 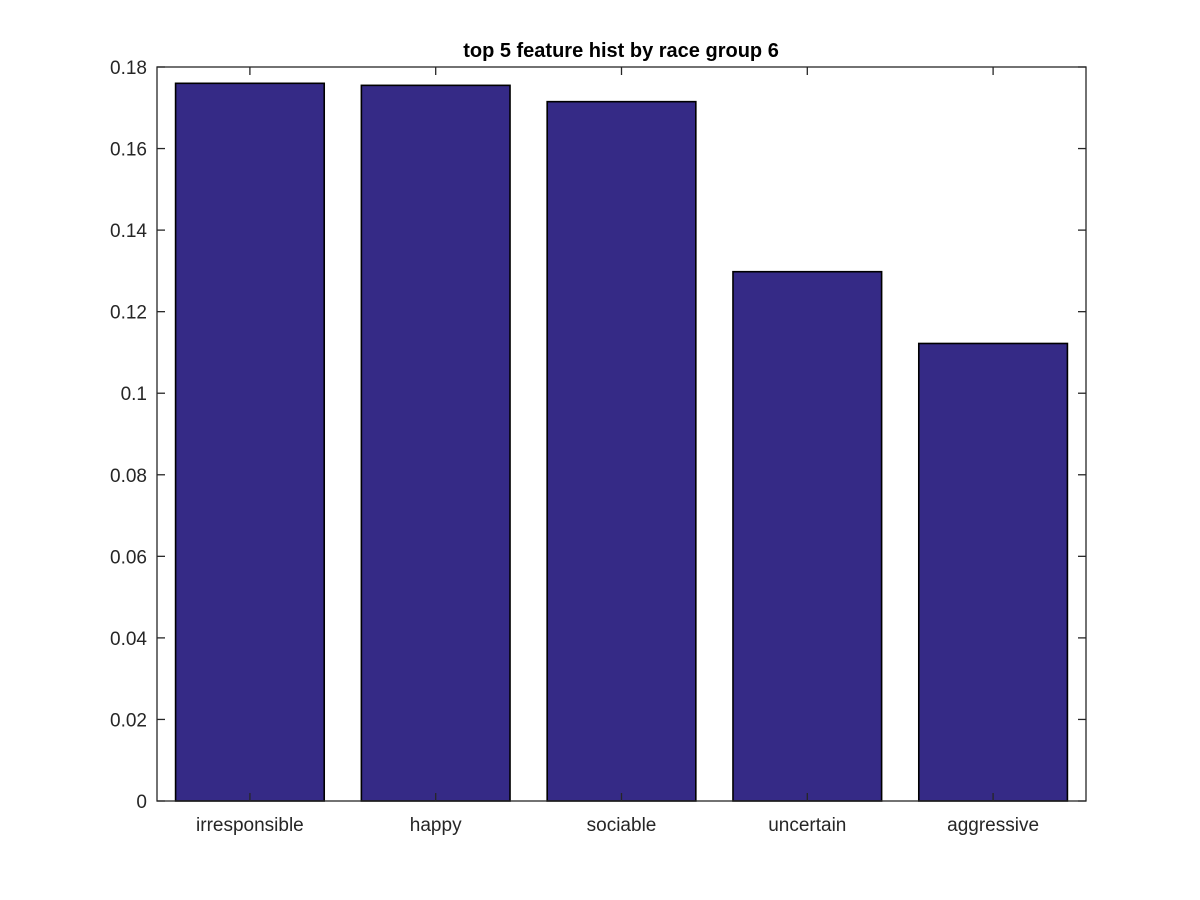 What do you see at coordinates (436, 825) in the screenshot?
I see `x-tick-label: happy` at bounding box center [436, 825].